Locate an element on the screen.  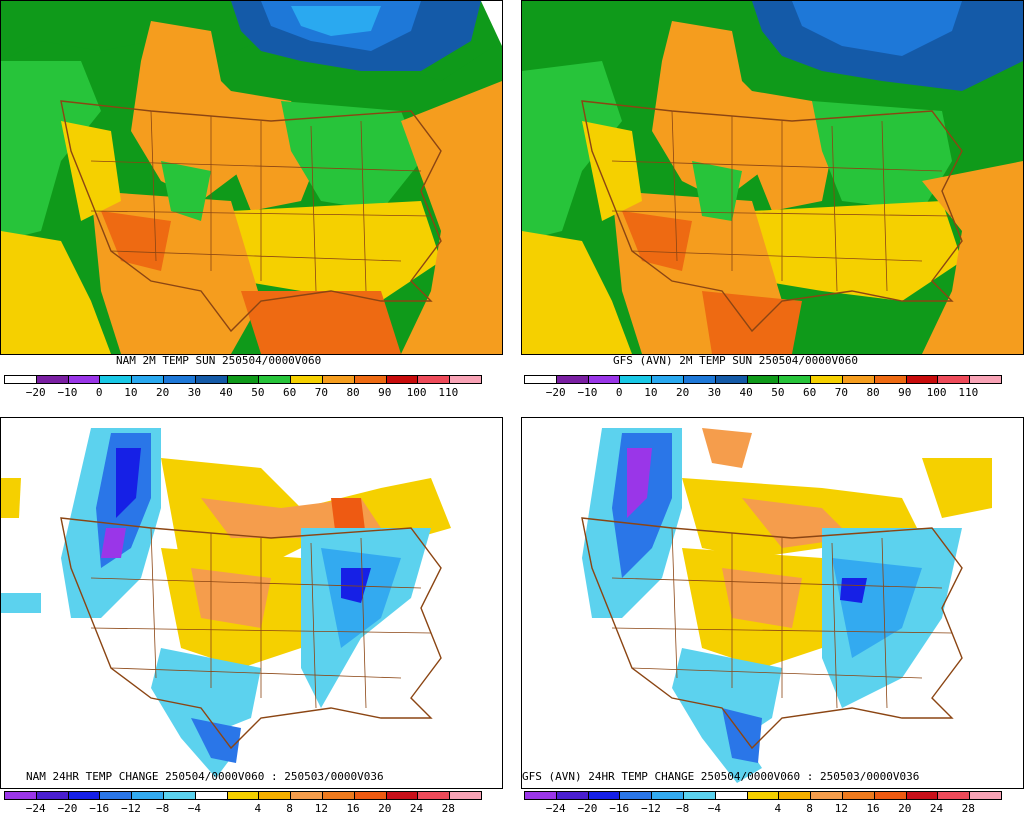
colorbar-tick-label: −4 is located at coordinates (714, 808).